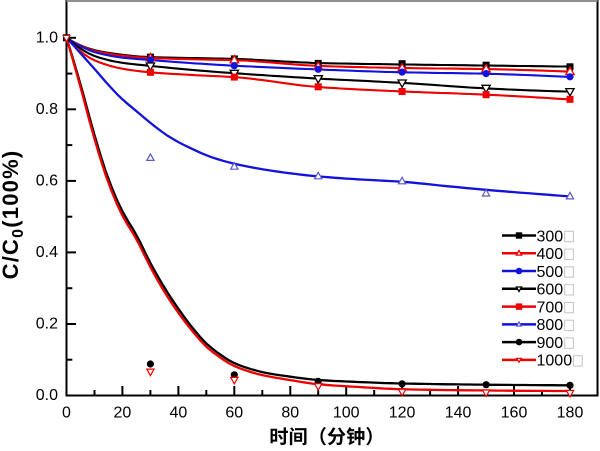  I want to click on svg-text: 20, so click(123, 412).